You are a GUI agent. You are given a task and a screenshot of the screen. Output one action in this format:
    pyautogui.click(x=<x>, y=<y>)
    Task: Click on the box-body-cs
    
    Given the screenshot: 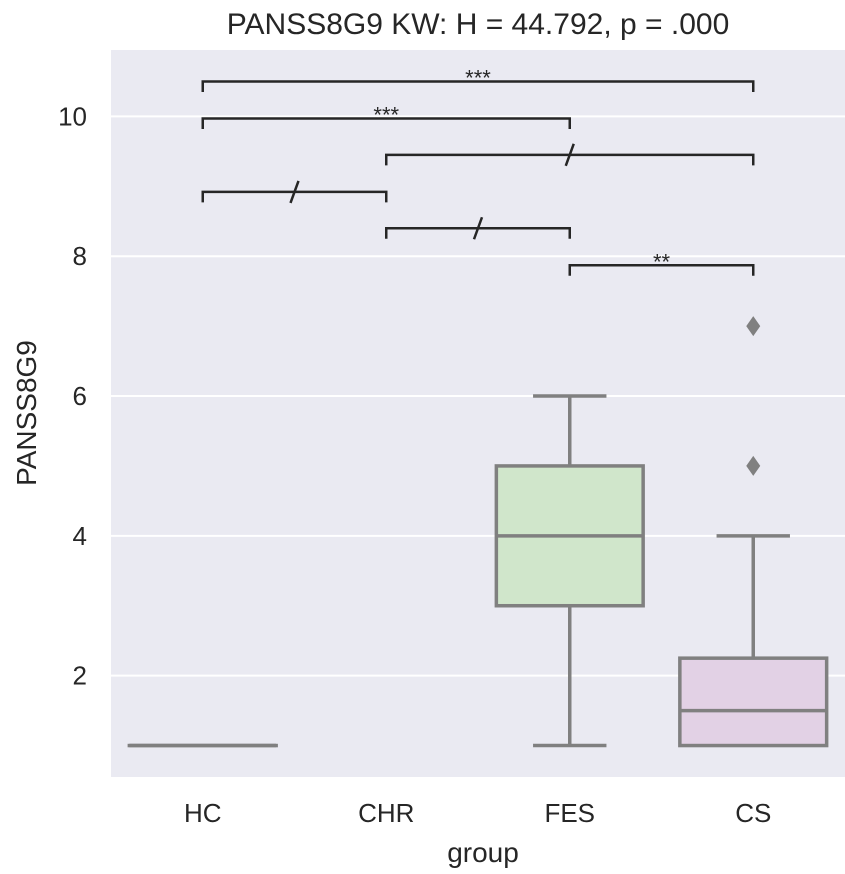 What is the action you would take?
    pyautogui.click(x=753, y=702)
    